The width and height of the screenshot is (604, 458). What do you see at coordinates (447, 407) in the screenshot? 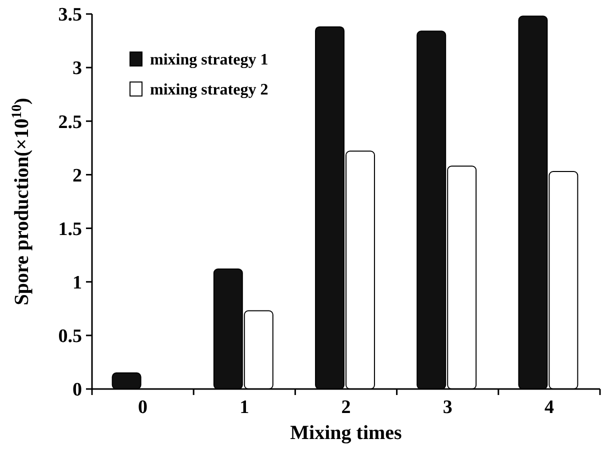
I see `x-tick-label: 3` at bounding box center [447, 407].